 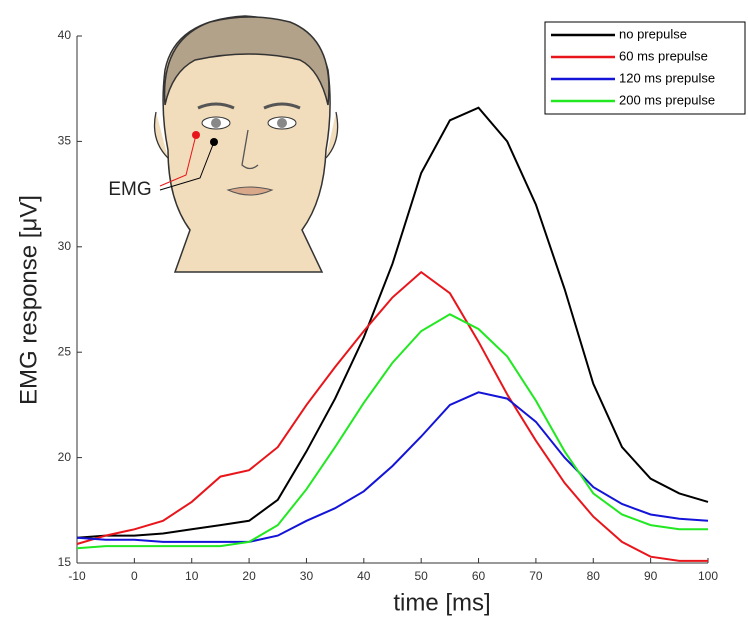 What do you see at coordinates (663, 55) in the screenshot?
I see `legend-label: 60 ms prepulse` at bounding box center [663, 55].